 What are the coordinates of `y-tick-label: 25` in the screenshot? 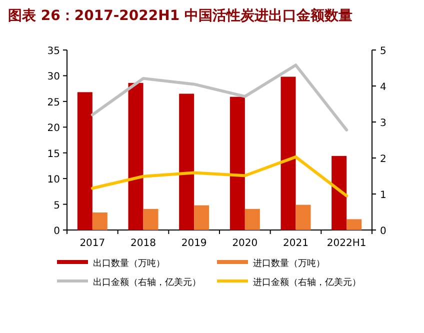 It's located at (53, 102).